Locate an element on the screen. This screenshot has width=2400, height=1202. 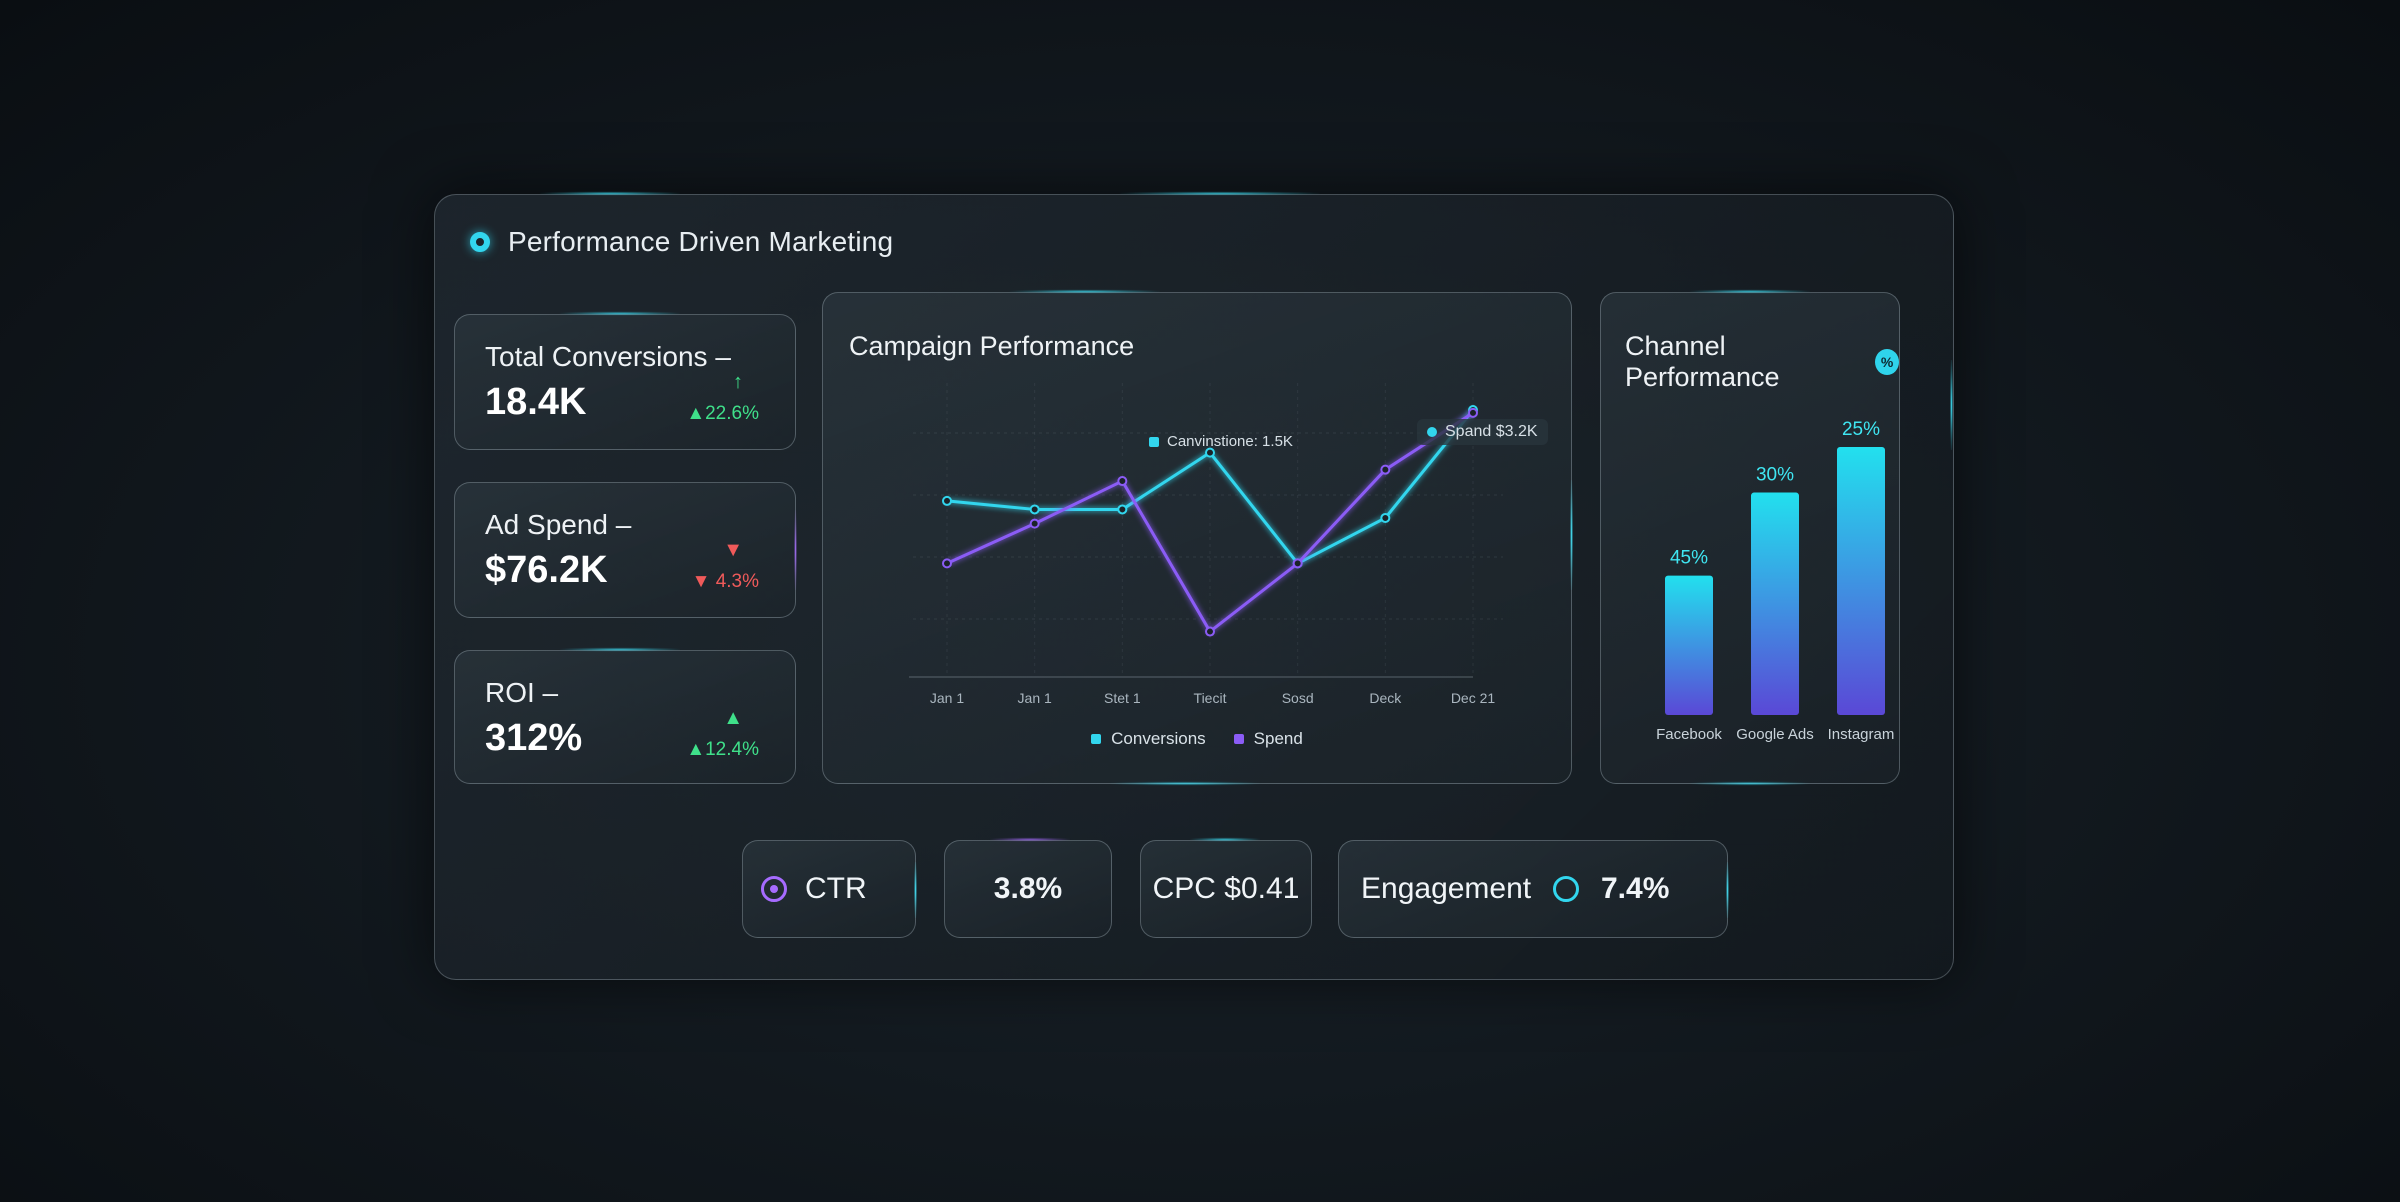
chart-title: Channel Performance is located at coordinates (1702, 361).